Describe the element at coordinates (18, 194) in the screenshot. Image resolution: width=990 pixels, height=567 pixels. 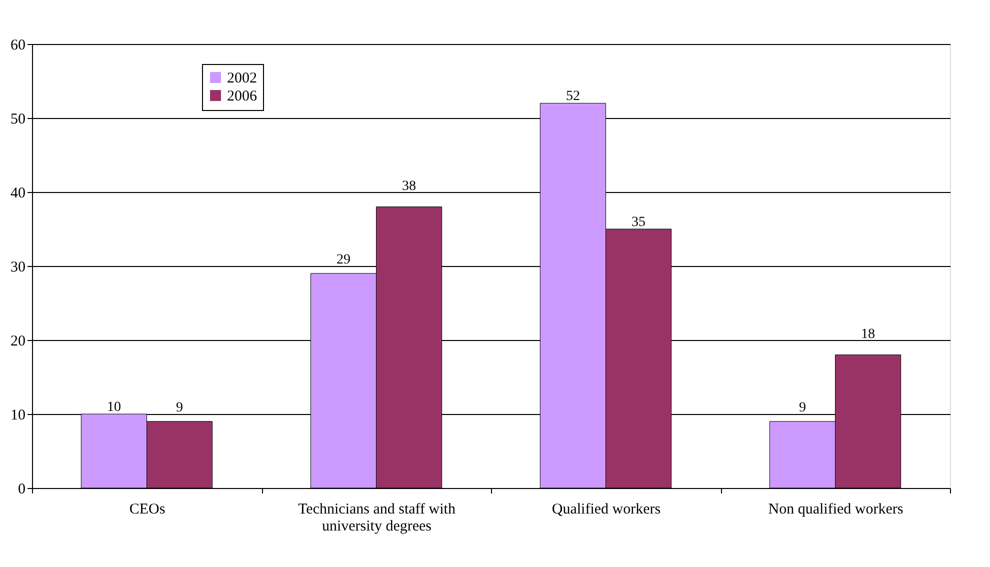
I see `y-tick-label: 40` at that location.